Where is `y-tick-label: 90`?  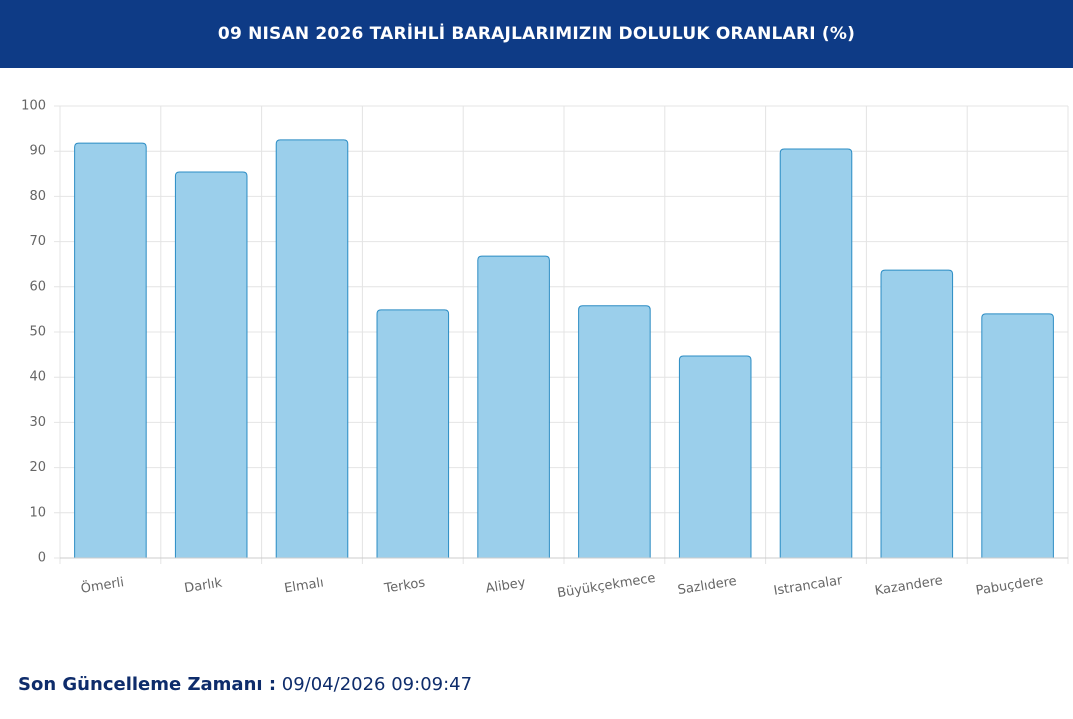
y-tick-label: 90 is located at coordinates (37, 151).